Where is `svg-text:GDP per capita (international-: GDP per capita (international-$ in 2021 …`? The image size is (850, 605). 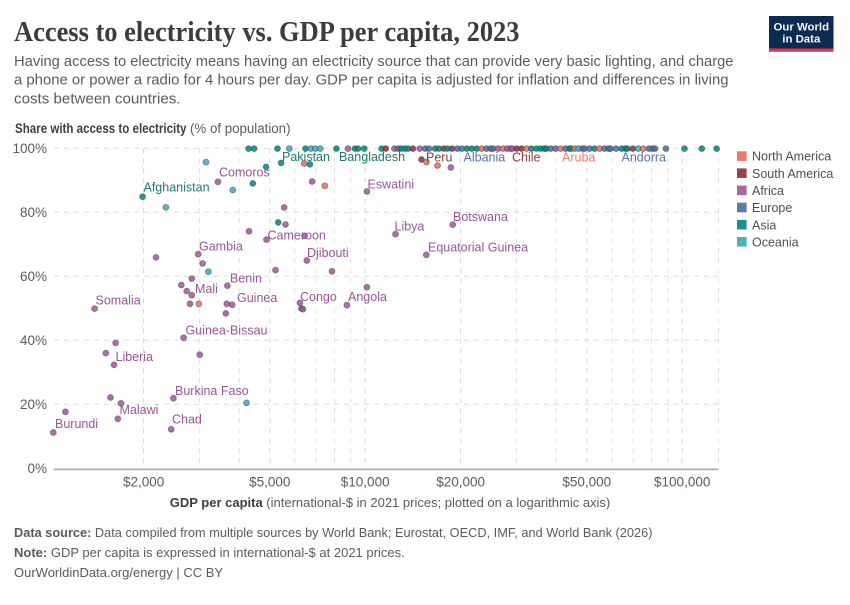 svg-text:GDP per capita (international-: GDP per capita (international-$ in 2021 … is located at coordinates (390, 502).